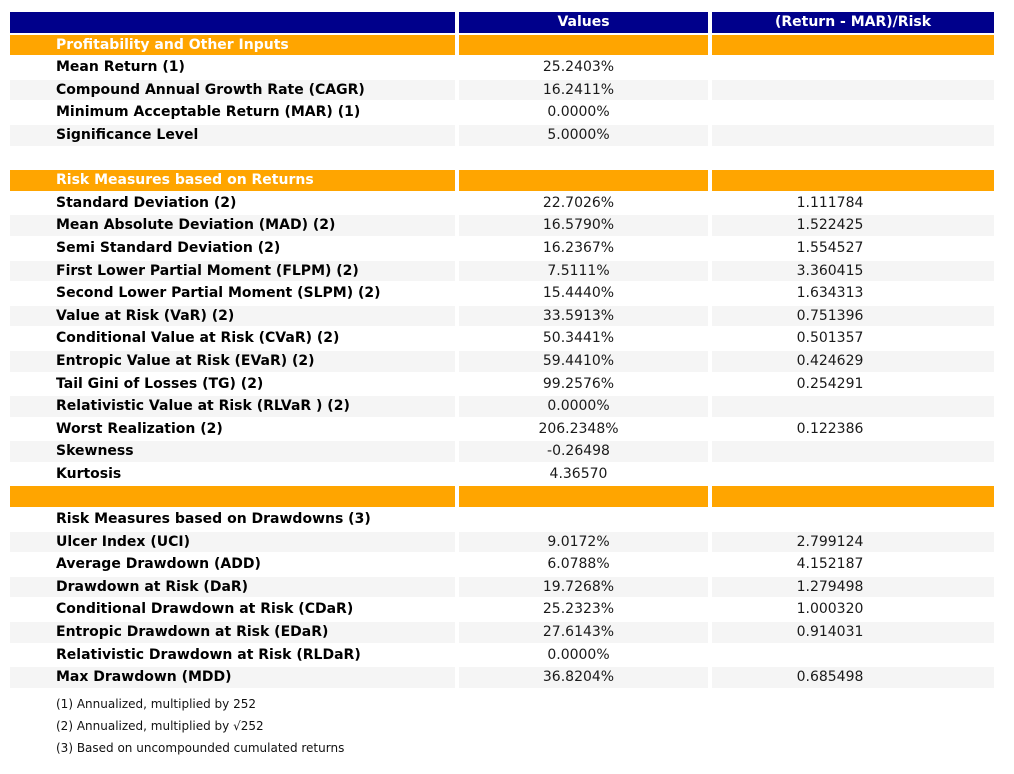 This screenshot has height=774, width=1014. I want to click on value-cell: 27.6143%, so click(581, 632).